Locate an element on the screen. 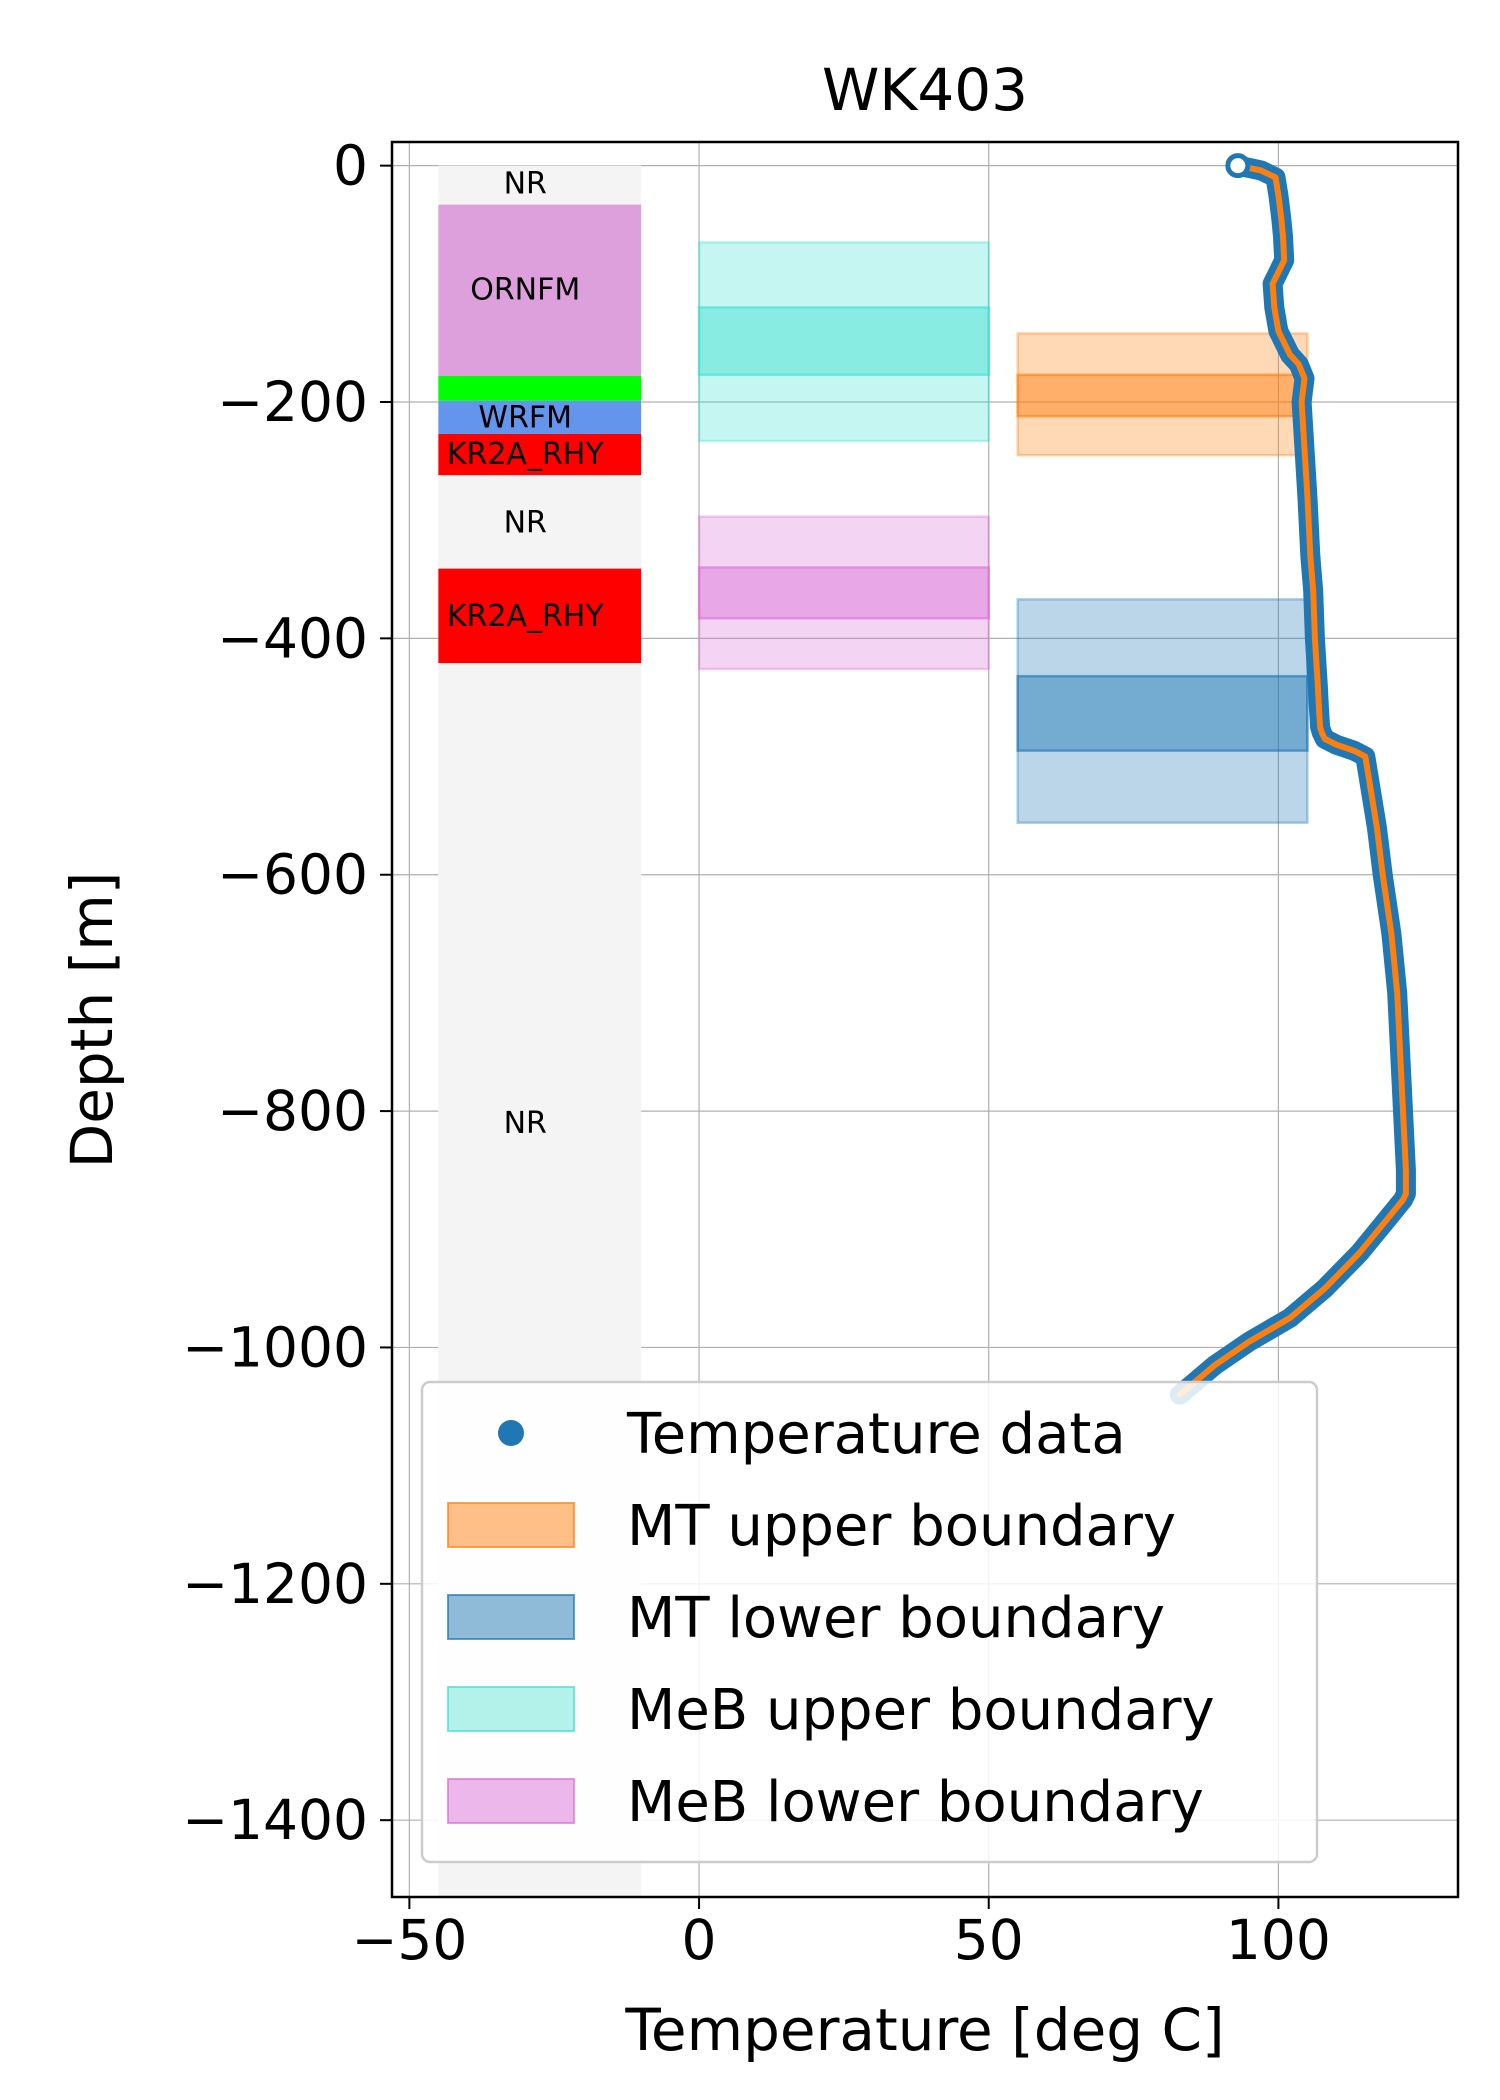 This screenshot has height=2100, width=1500. y-tick-label: −800 is located at coordinates (292, 1111).